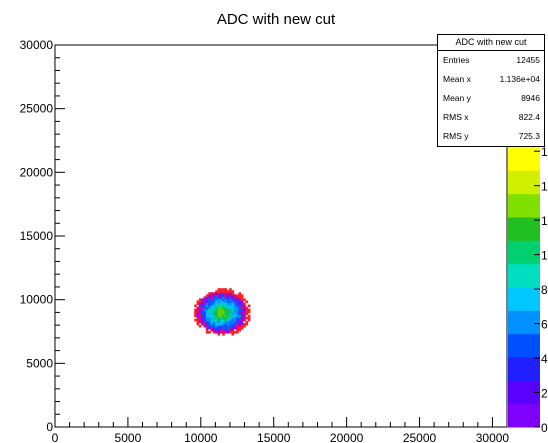 The image size is (548, 443). Describe the element at coordinates (37, 45) in the screenshot. I see `y-tick-label: 30000` at that location.